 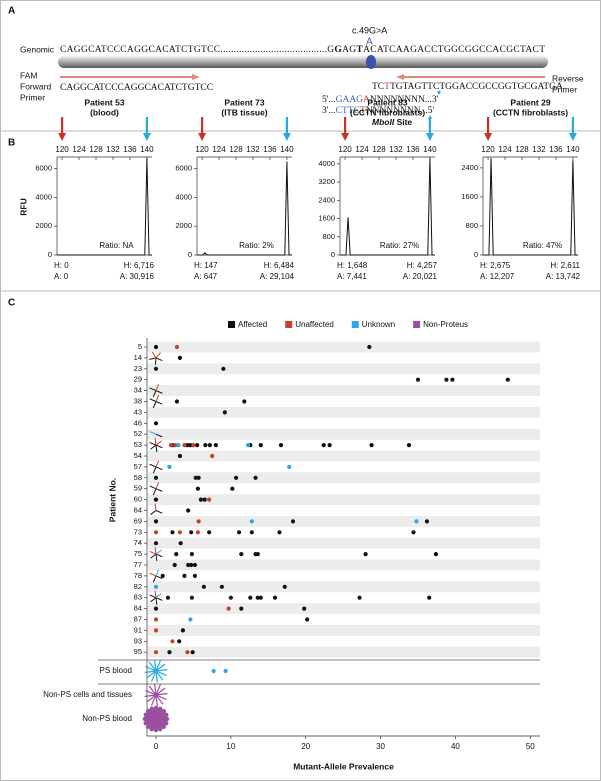 What do you see at coordinates (420, 276) in the screenshot?
I see `area-label: A: 20,021` at bounding box center [420, 276].